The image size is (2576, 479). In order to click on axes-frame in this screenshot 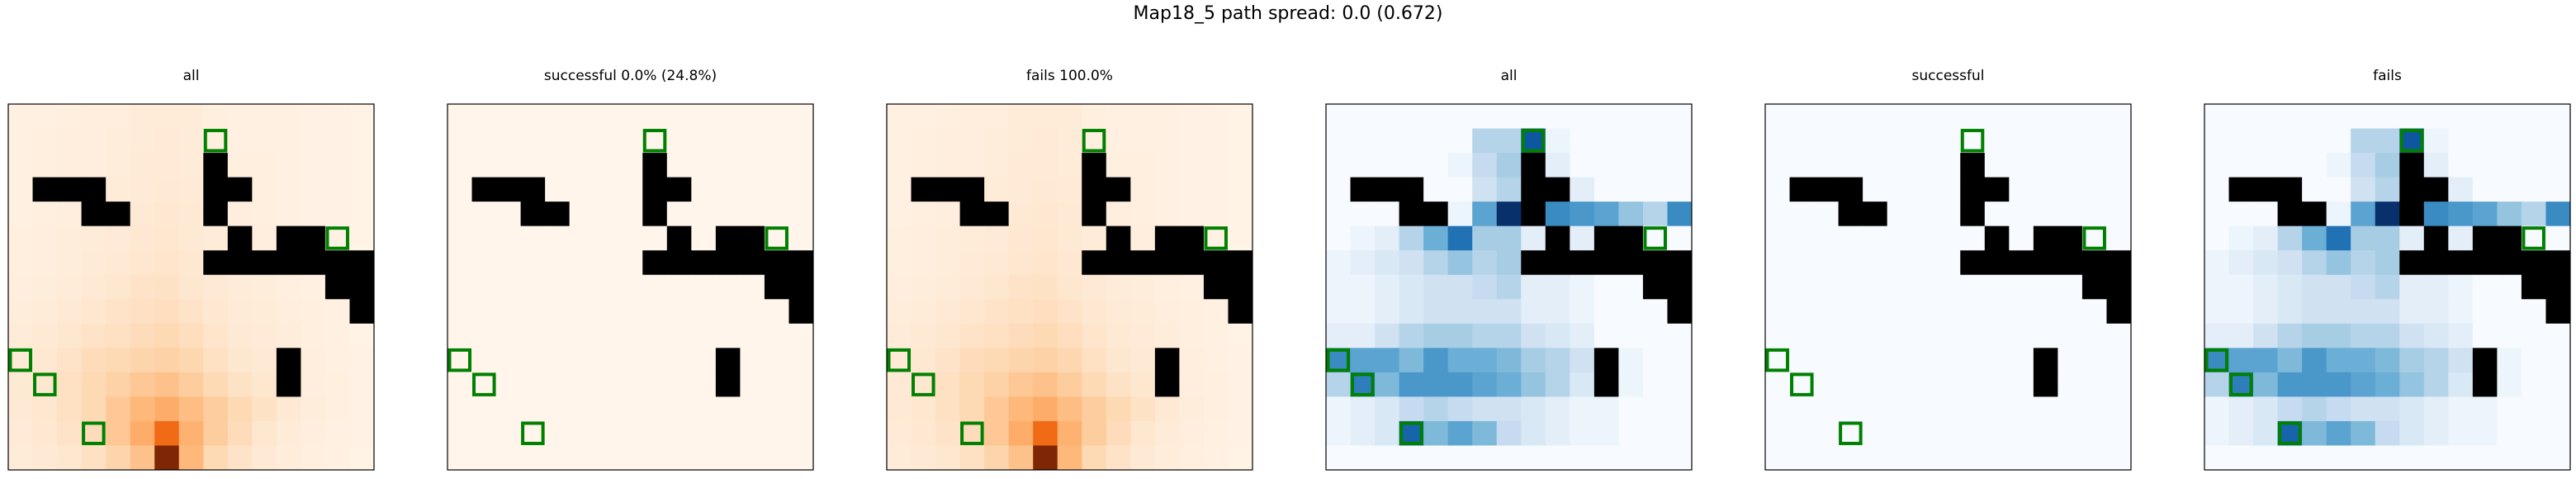, I will do `click(191, 287)`.